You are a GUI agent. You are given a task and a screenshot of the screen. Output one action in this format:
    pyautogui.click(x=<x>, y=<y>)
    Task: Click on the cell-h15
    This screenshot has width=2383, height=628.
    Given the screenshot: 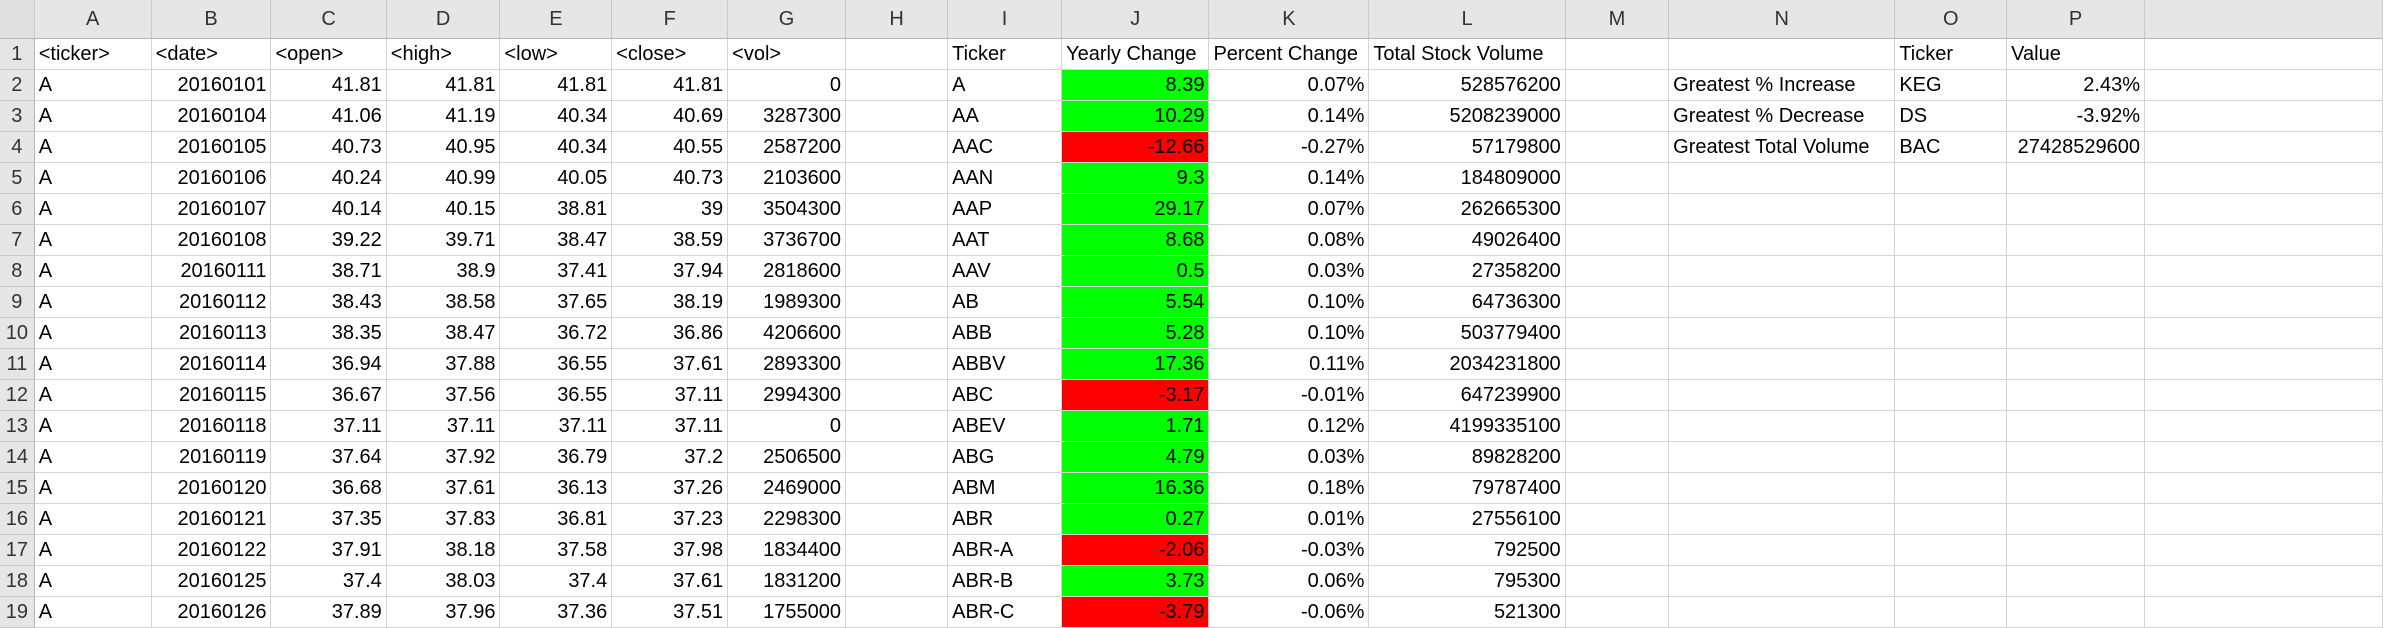 What is the action you would take?
    pyautogui.click(x=897, y=488)
    